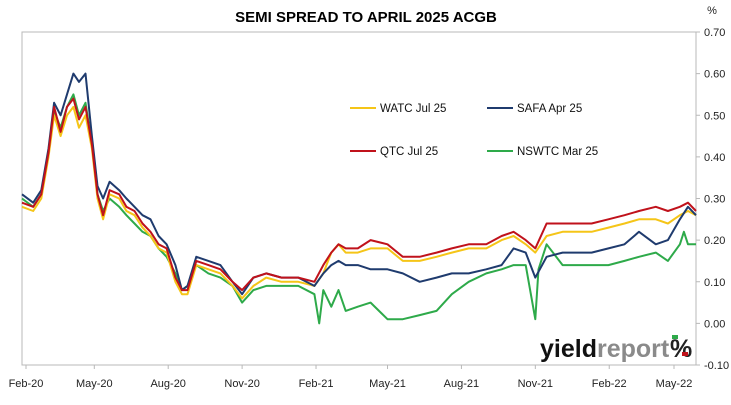  What do you see at coordinates (609, 384) in the screenshot?
I see `x-tick-label: Feb-22` at bounding box center [609, 384].